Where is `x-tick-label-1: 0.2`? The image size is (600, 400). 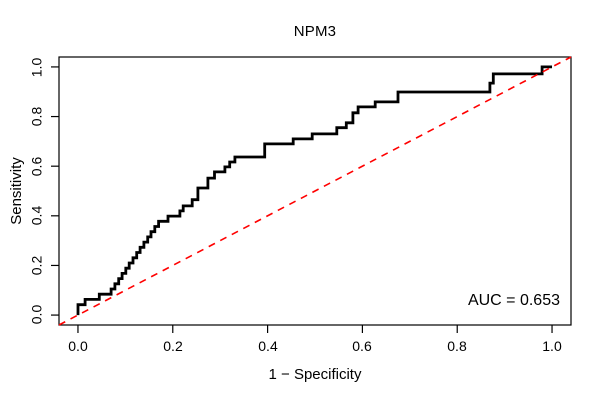 x-tick-label-1: 0.2 is located at coordinates (173, 346).